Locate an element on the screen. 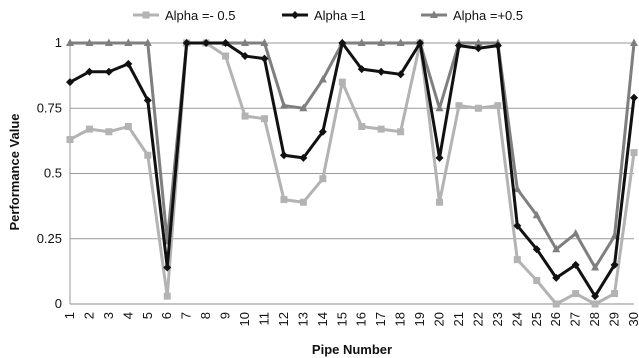 The width and height of the screenshot is (639, 358). legend: Alpha =- 0.5 Alpha =1 Alpha =+0.5 is located at coordinates (328, 15).